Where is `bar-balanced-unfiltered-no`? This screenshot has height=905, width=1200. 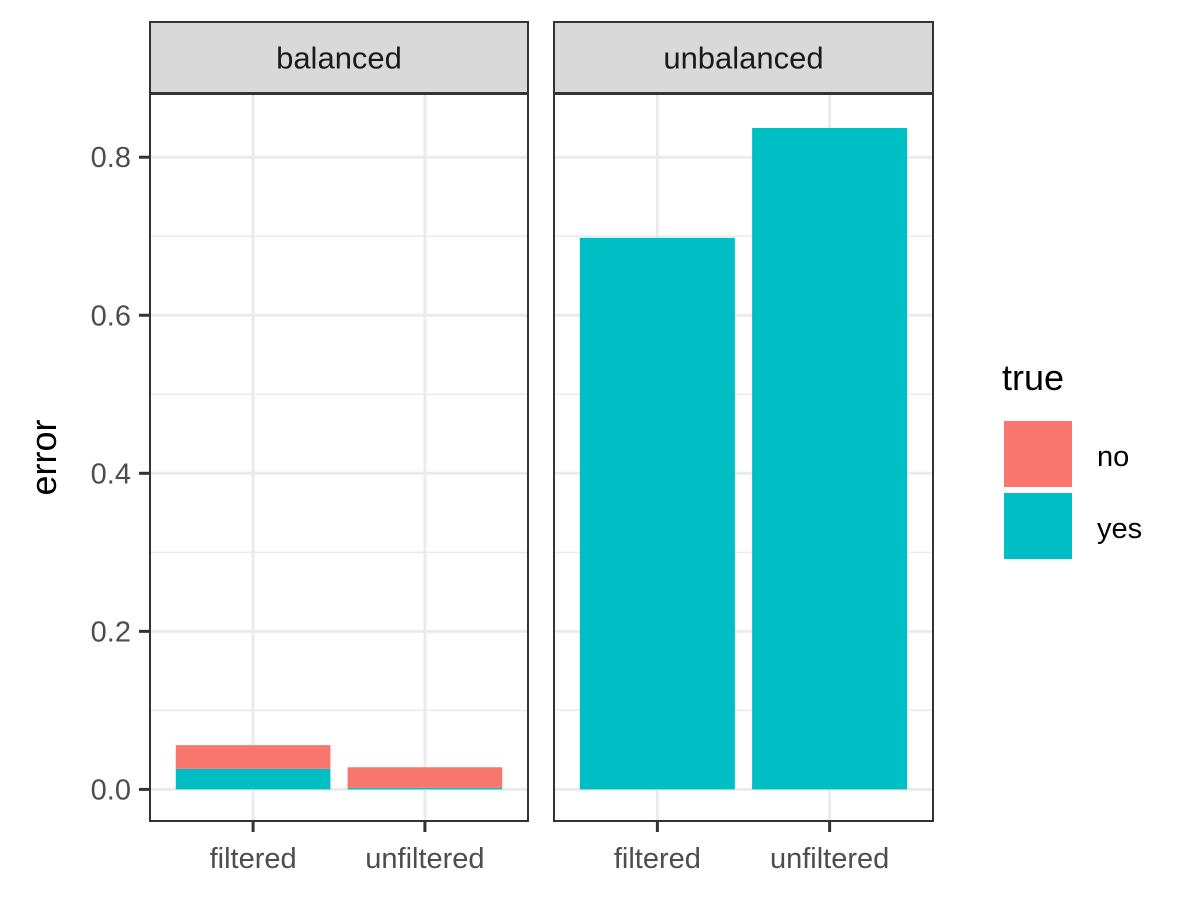
bar-balanced-unfiltered-no is located at coordinates (425, 777).